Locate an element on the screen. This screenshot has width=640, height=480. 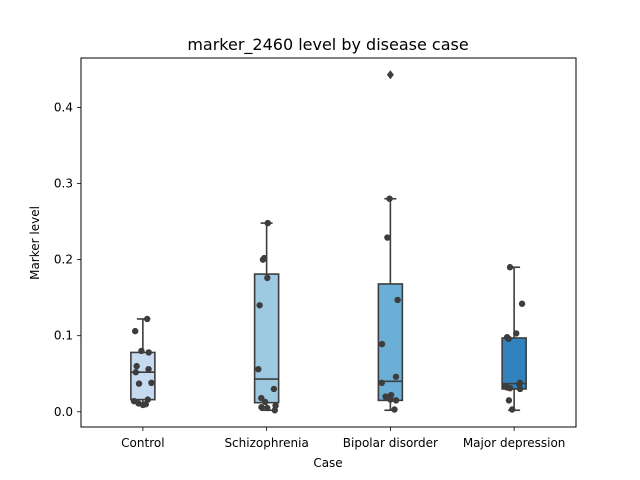
box-group-control is located at coordinates (143, 362).